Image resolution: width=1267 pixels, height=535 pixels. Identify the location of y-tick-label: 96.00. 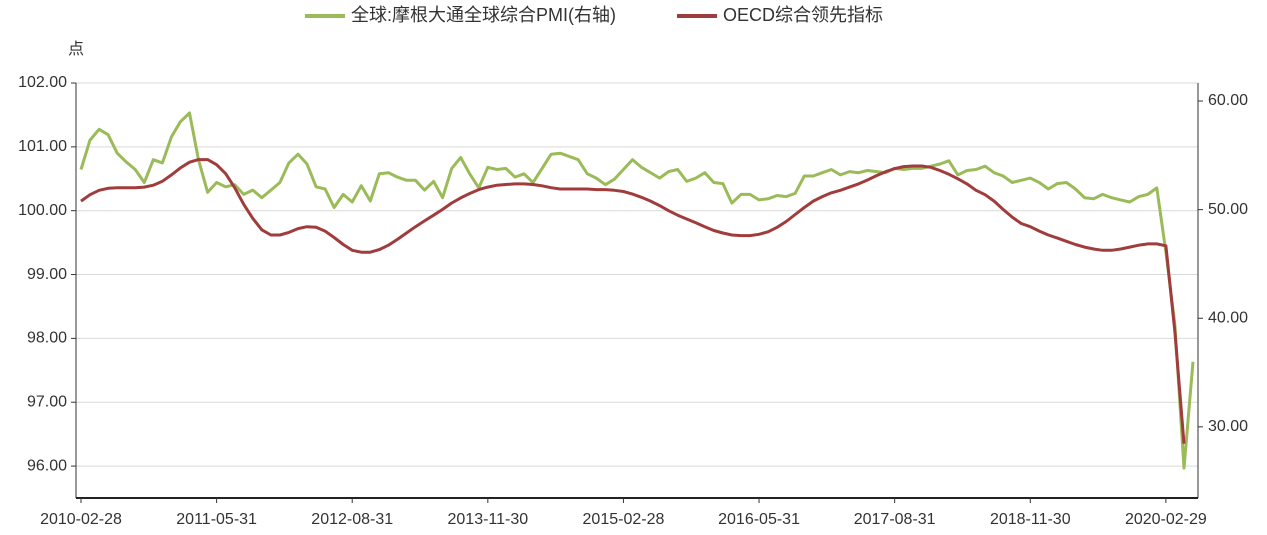
(47, 465).